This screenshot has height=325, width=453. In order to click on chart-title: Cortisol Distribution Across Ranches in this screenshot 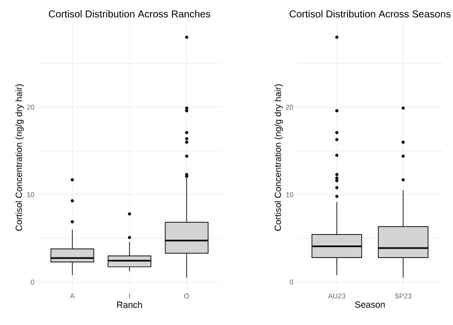, I will do `click(129, 14)`.